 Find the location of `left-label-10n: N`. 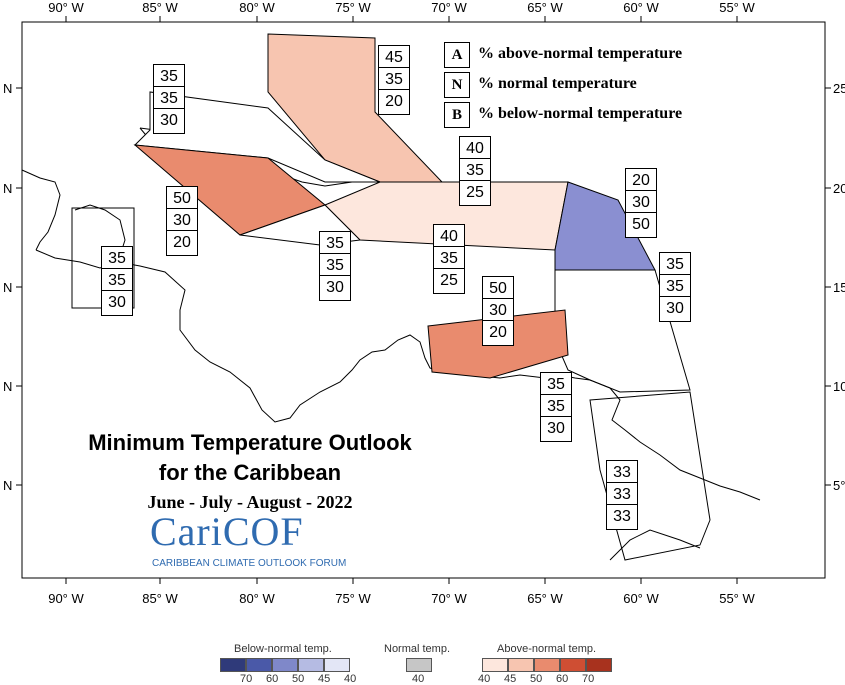

left-label-10n: N is located at coordinates (7, 386).